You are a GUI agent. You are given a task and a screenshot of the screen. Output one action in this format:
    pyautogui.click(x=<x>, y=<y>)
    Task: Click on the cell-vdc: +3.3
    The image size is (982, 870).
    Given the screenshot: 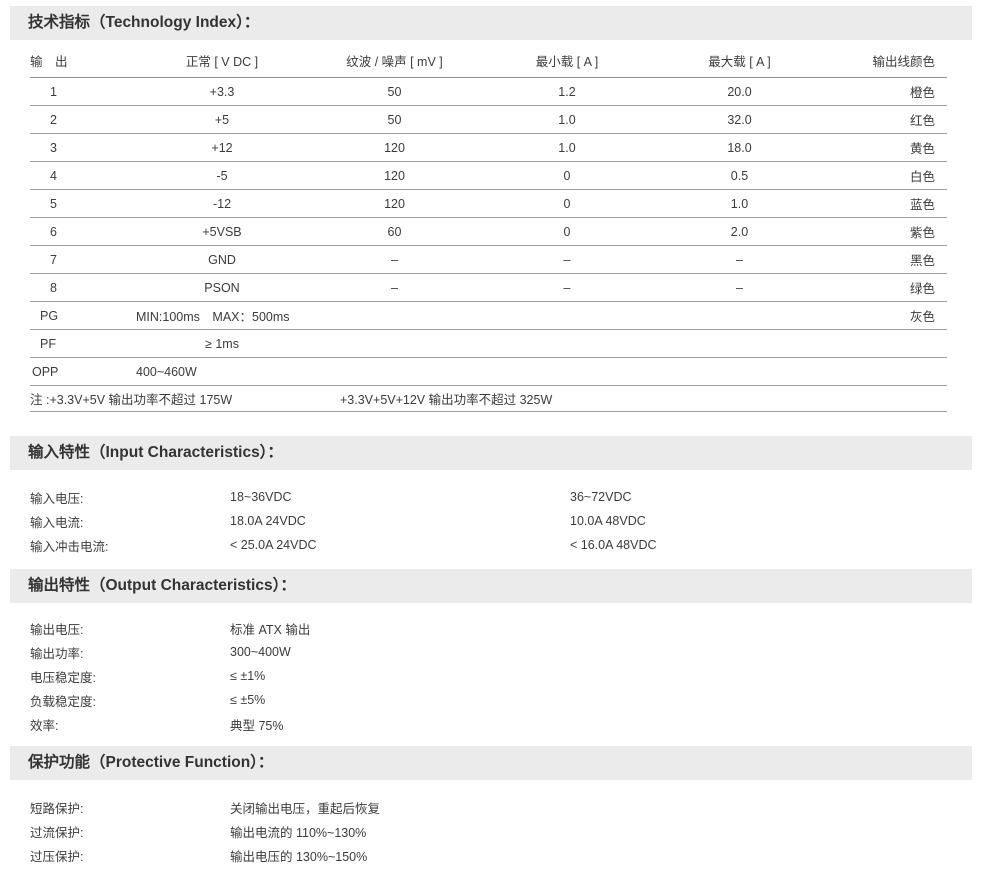 What is the action you would take?
    pyautogui.click(x=222, y=91)
    